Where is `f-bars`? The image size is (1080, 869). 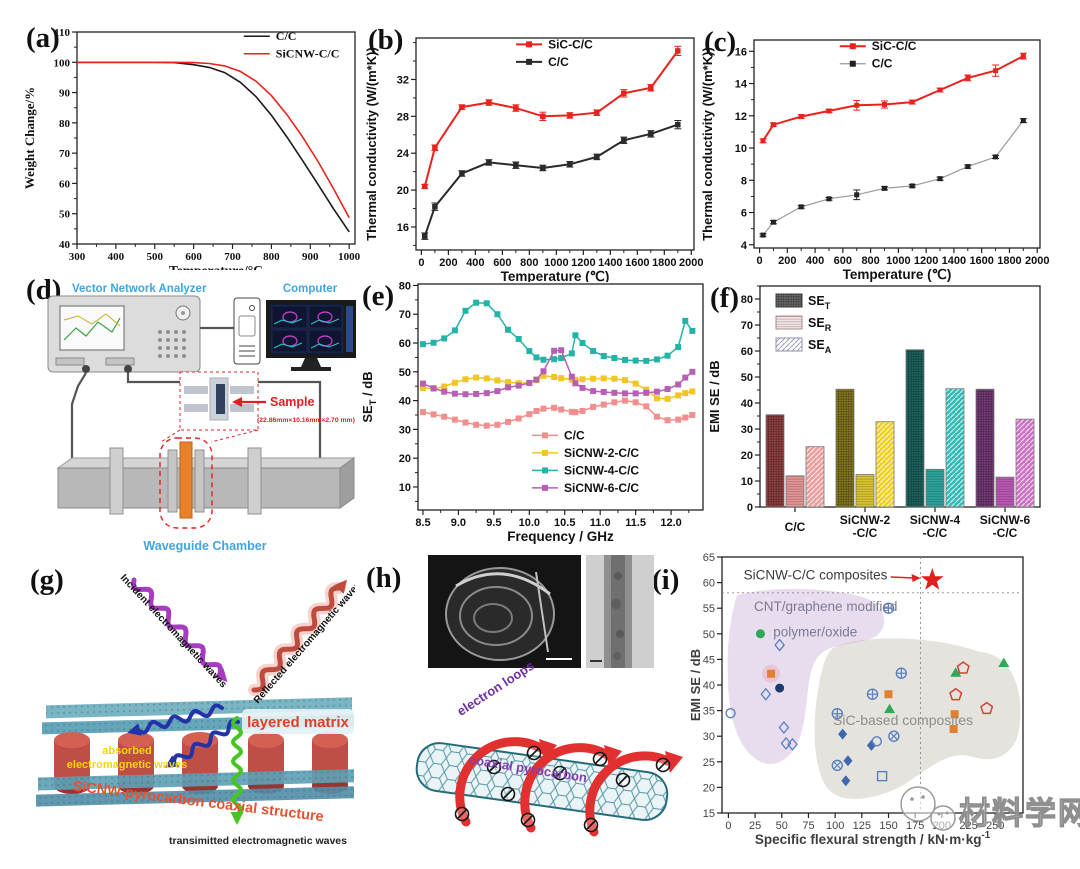 f-bars is located at coordinates (900, 428).